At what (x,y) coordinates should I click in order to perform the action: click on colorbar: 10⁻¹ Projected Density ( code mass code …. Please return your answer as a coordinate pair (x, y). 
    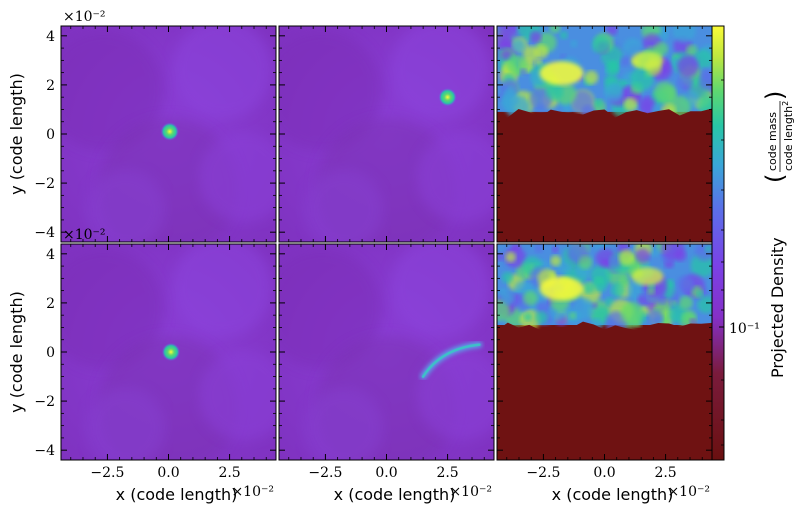
    Looking at the image, I should click on (753, 243).